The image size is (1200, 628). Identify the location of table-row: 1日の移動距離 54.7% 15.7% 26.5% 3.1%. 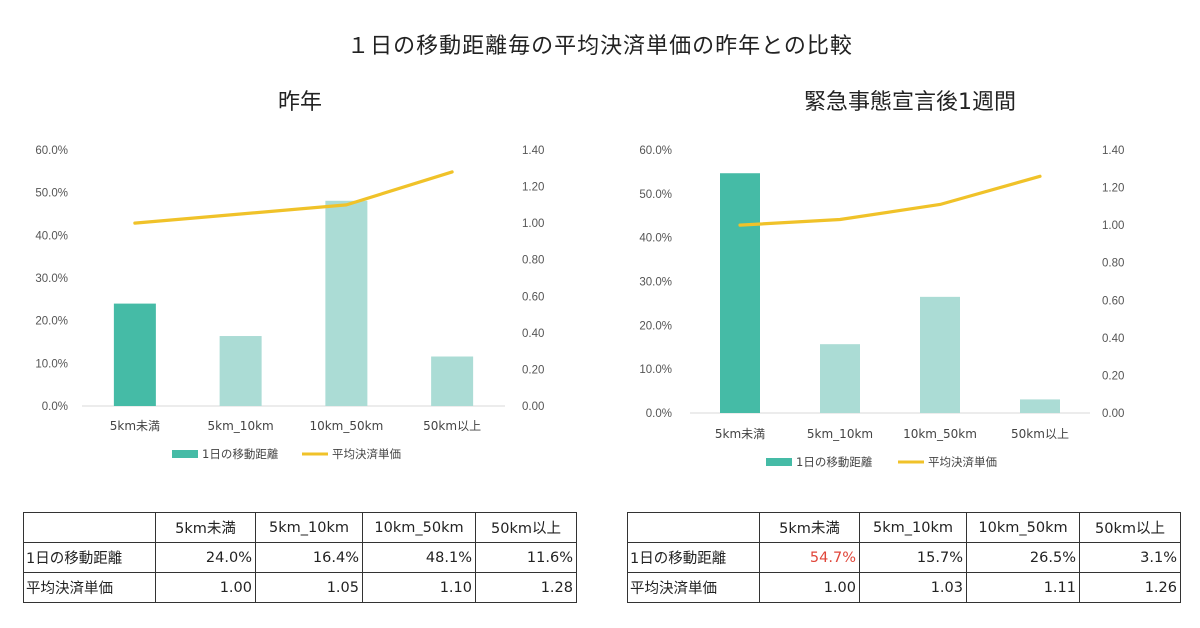
(904, 557).